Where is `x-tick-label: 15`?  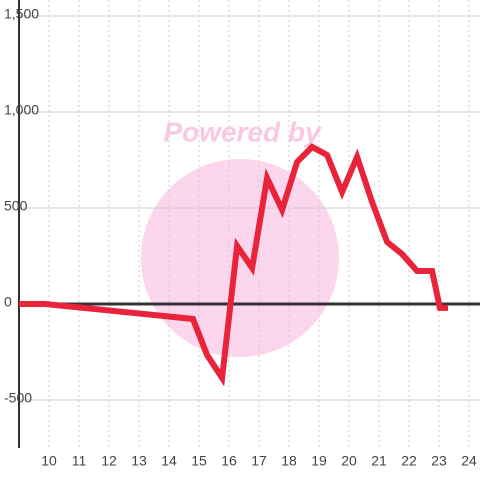
x-tick-label: 15 is located at coordinates (199, 461).